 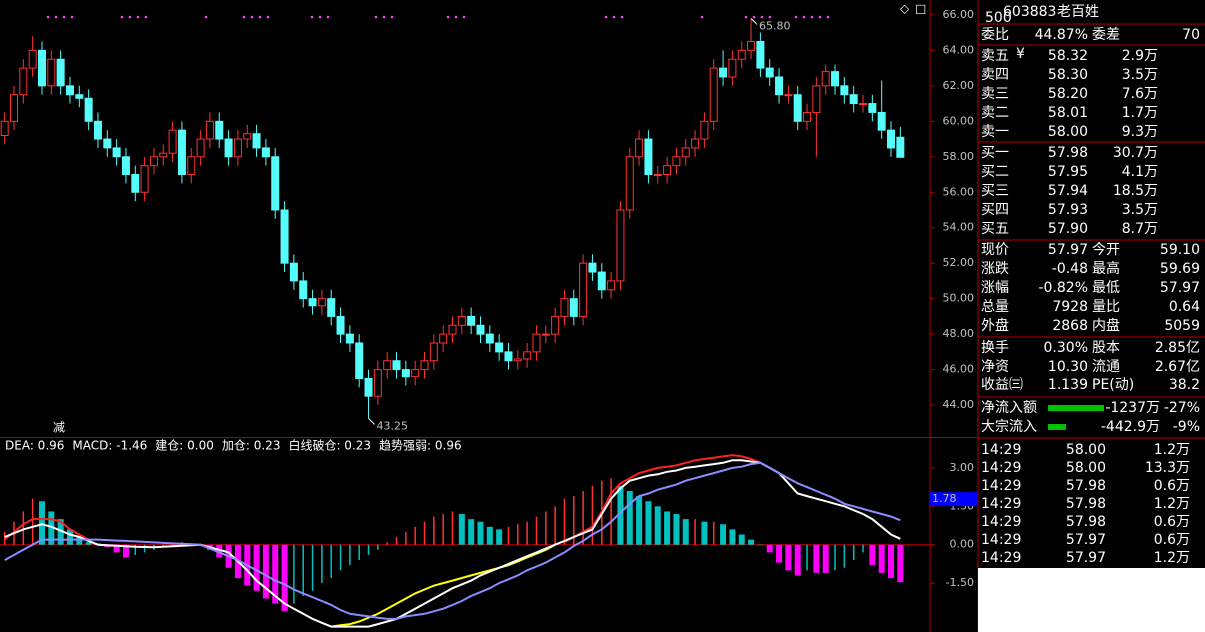 What do you see at coordinates (1172, 522) in the screenshot?
I see `quote-text: 0.6万` at bounding box center [1172, 522].